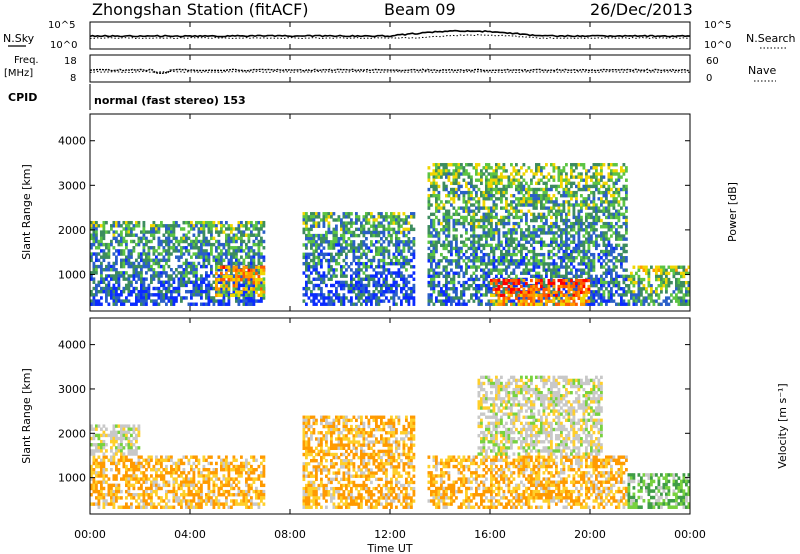  I want to click on noise-sky-tick-top: 10^5, so click(61, 25).